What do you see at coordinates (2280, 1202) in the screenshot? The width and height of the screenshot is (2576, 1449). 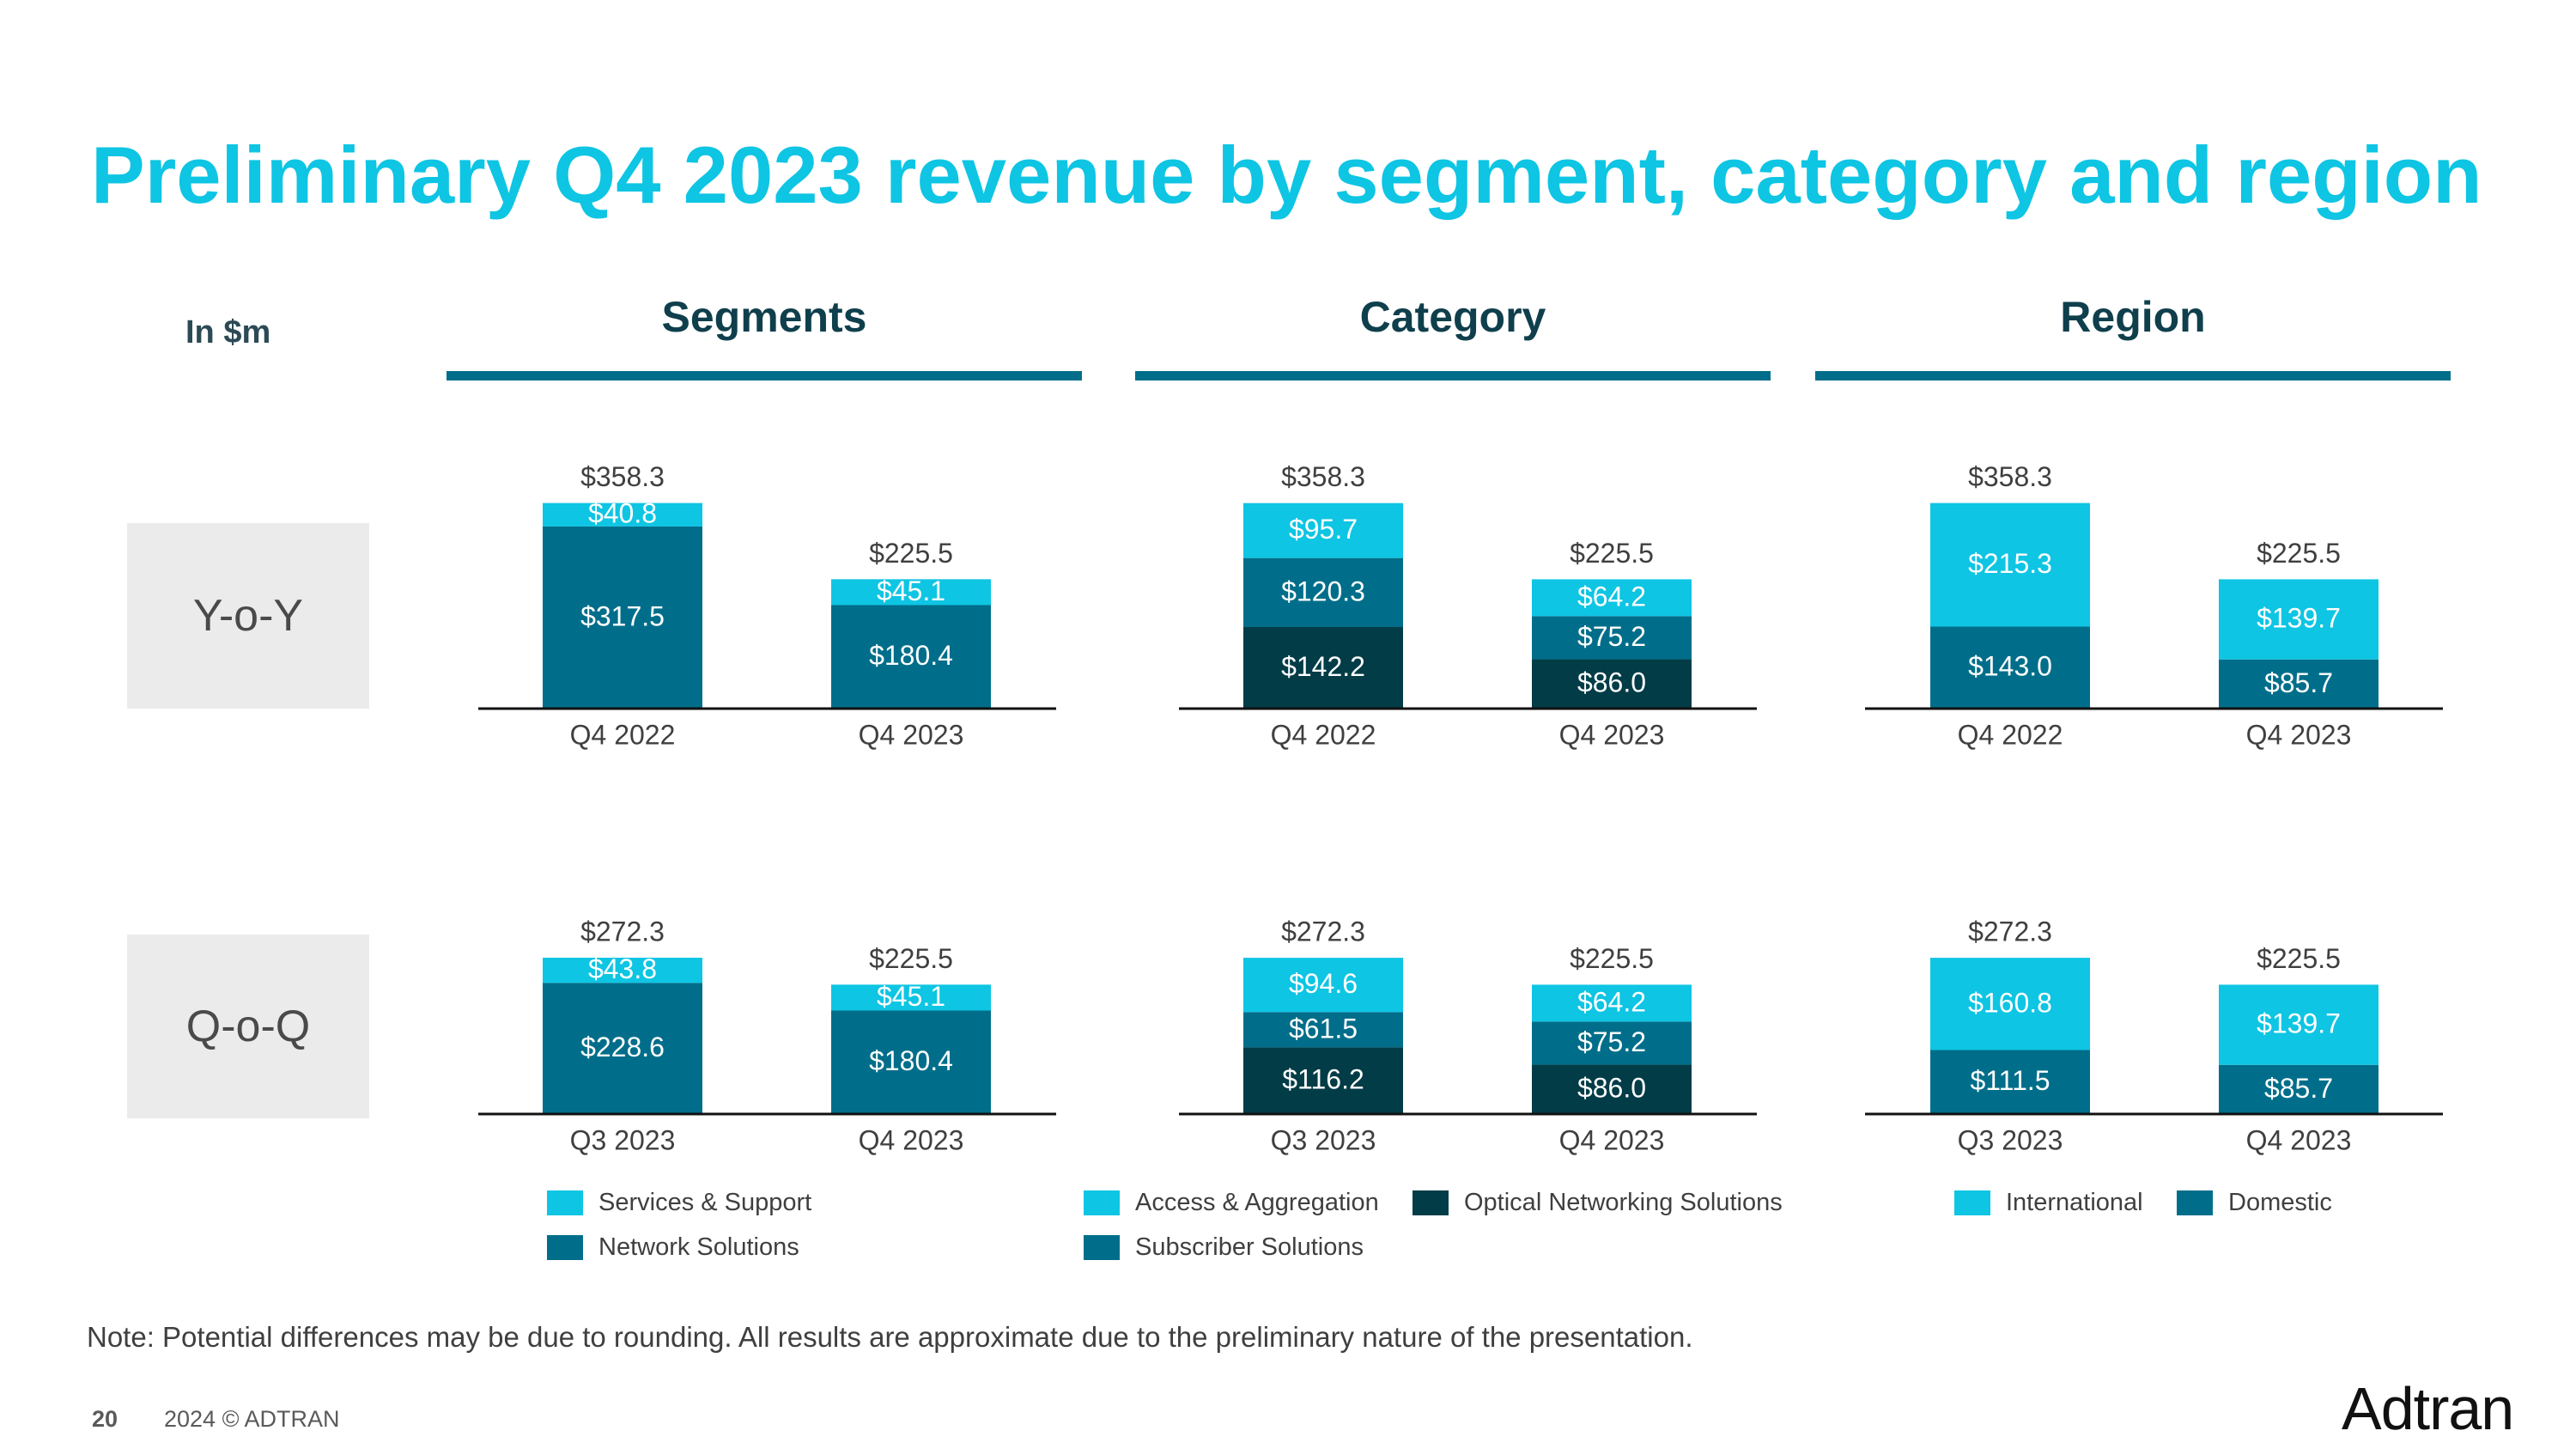 I see `legend-label: Domestic` at bounding box center [2280, 1202].